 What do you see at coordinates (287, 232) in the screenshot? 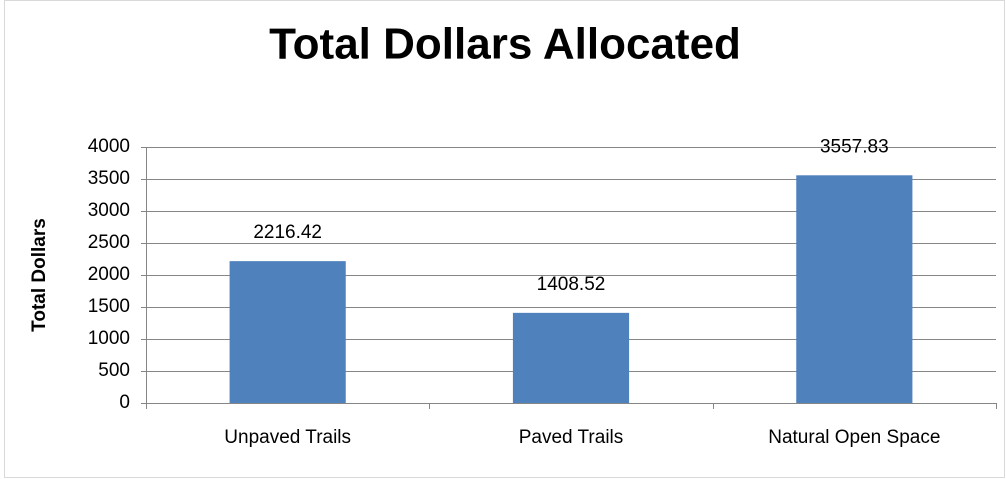
I see `data-label: 2216.42` at bounding box center [287, 232].